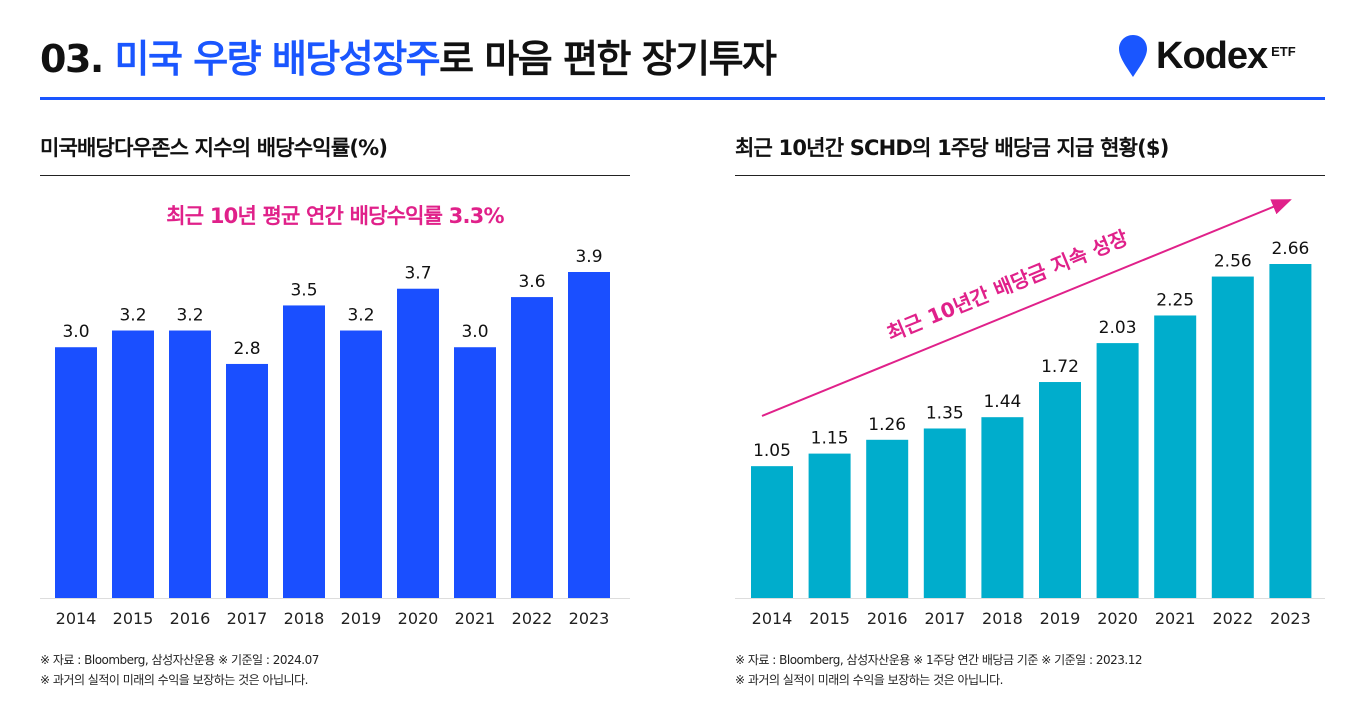 The height and width of the screenshot is (723, 1355). What do you see at coordinates (531, 282) in the screenshot?
I see `left-value-label-2022: 3.6` at bounding box center [531, 282].